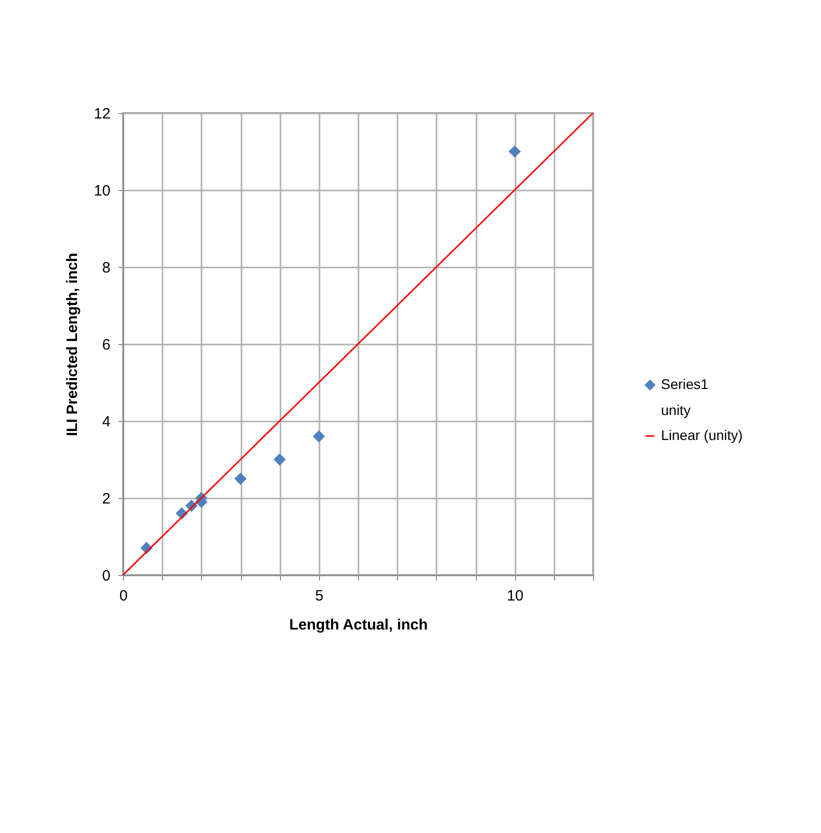 The width and height of the screenshot is (821, 833). I want to click on x-tick-label: 10, so click(515, 596).